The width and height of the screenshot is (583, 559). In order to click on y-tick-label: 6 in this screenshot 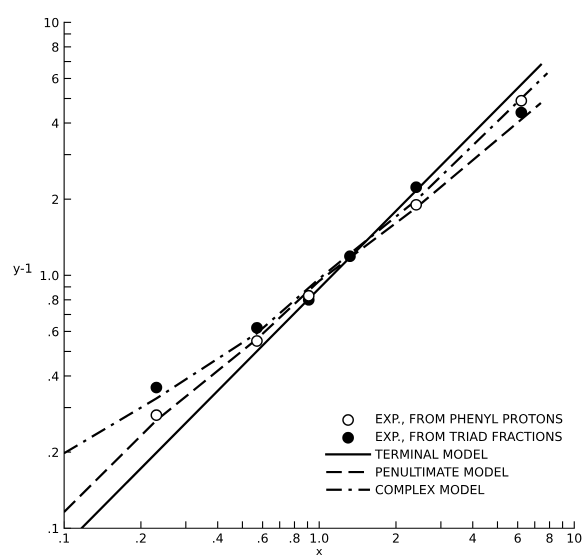, I will do `click(55, 79)`.